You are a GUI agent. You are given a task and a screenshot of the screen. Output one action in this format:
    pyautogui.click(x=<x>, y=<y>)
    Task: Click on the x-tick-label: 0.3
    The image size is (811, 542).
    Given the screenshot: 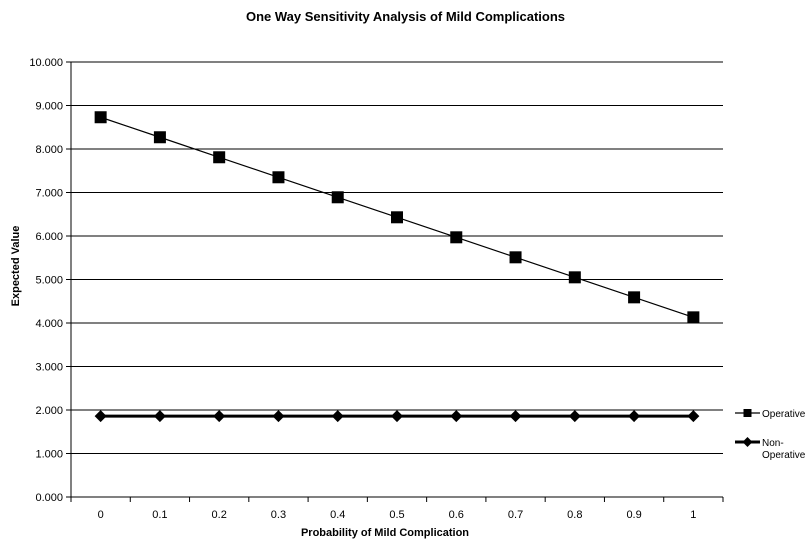 What is the action you would take?
    pyautogui.click(x=278, y=515)
    